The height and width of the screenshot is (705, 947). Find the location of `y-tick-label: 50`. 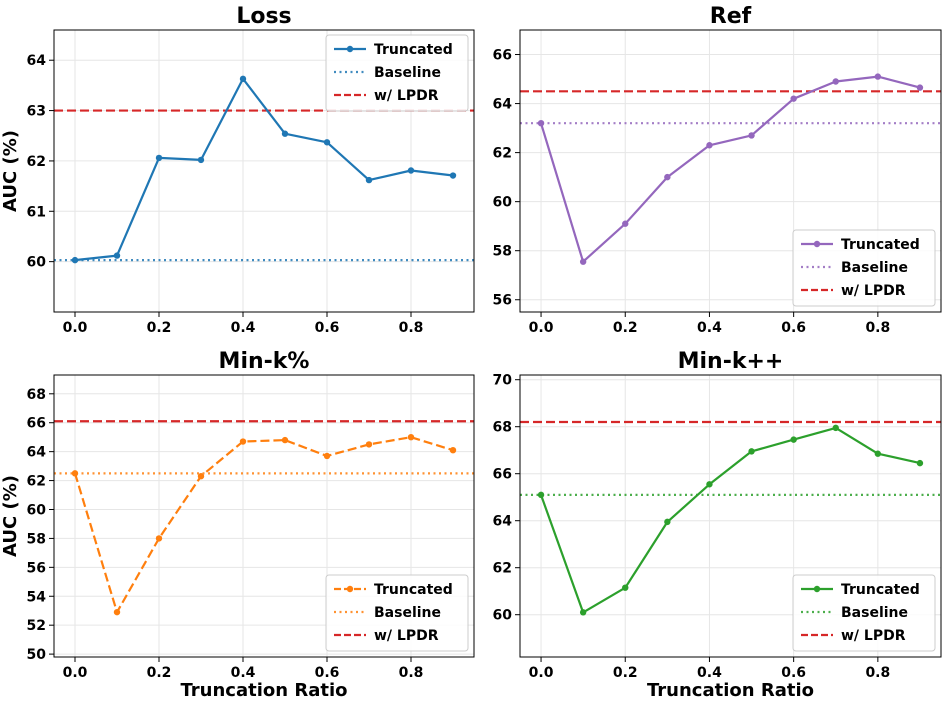

y-tick-label: 50 is located at coordinates (37, 655).